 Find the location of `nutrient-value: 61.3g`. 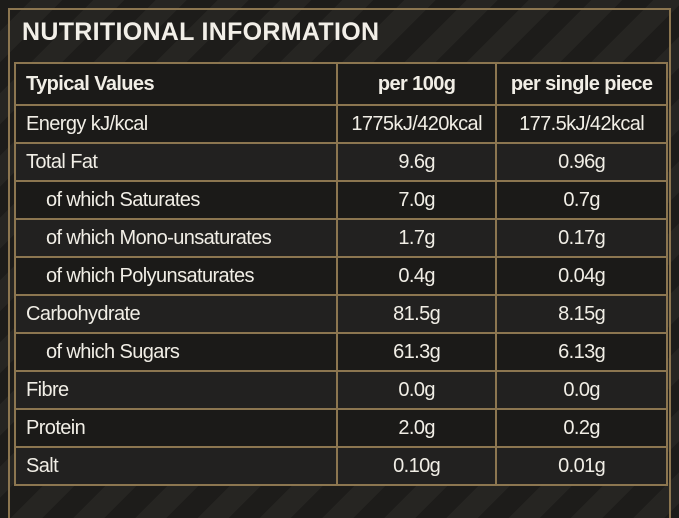

nutrient-value: 61.3g is located at coordinates (416, 352).